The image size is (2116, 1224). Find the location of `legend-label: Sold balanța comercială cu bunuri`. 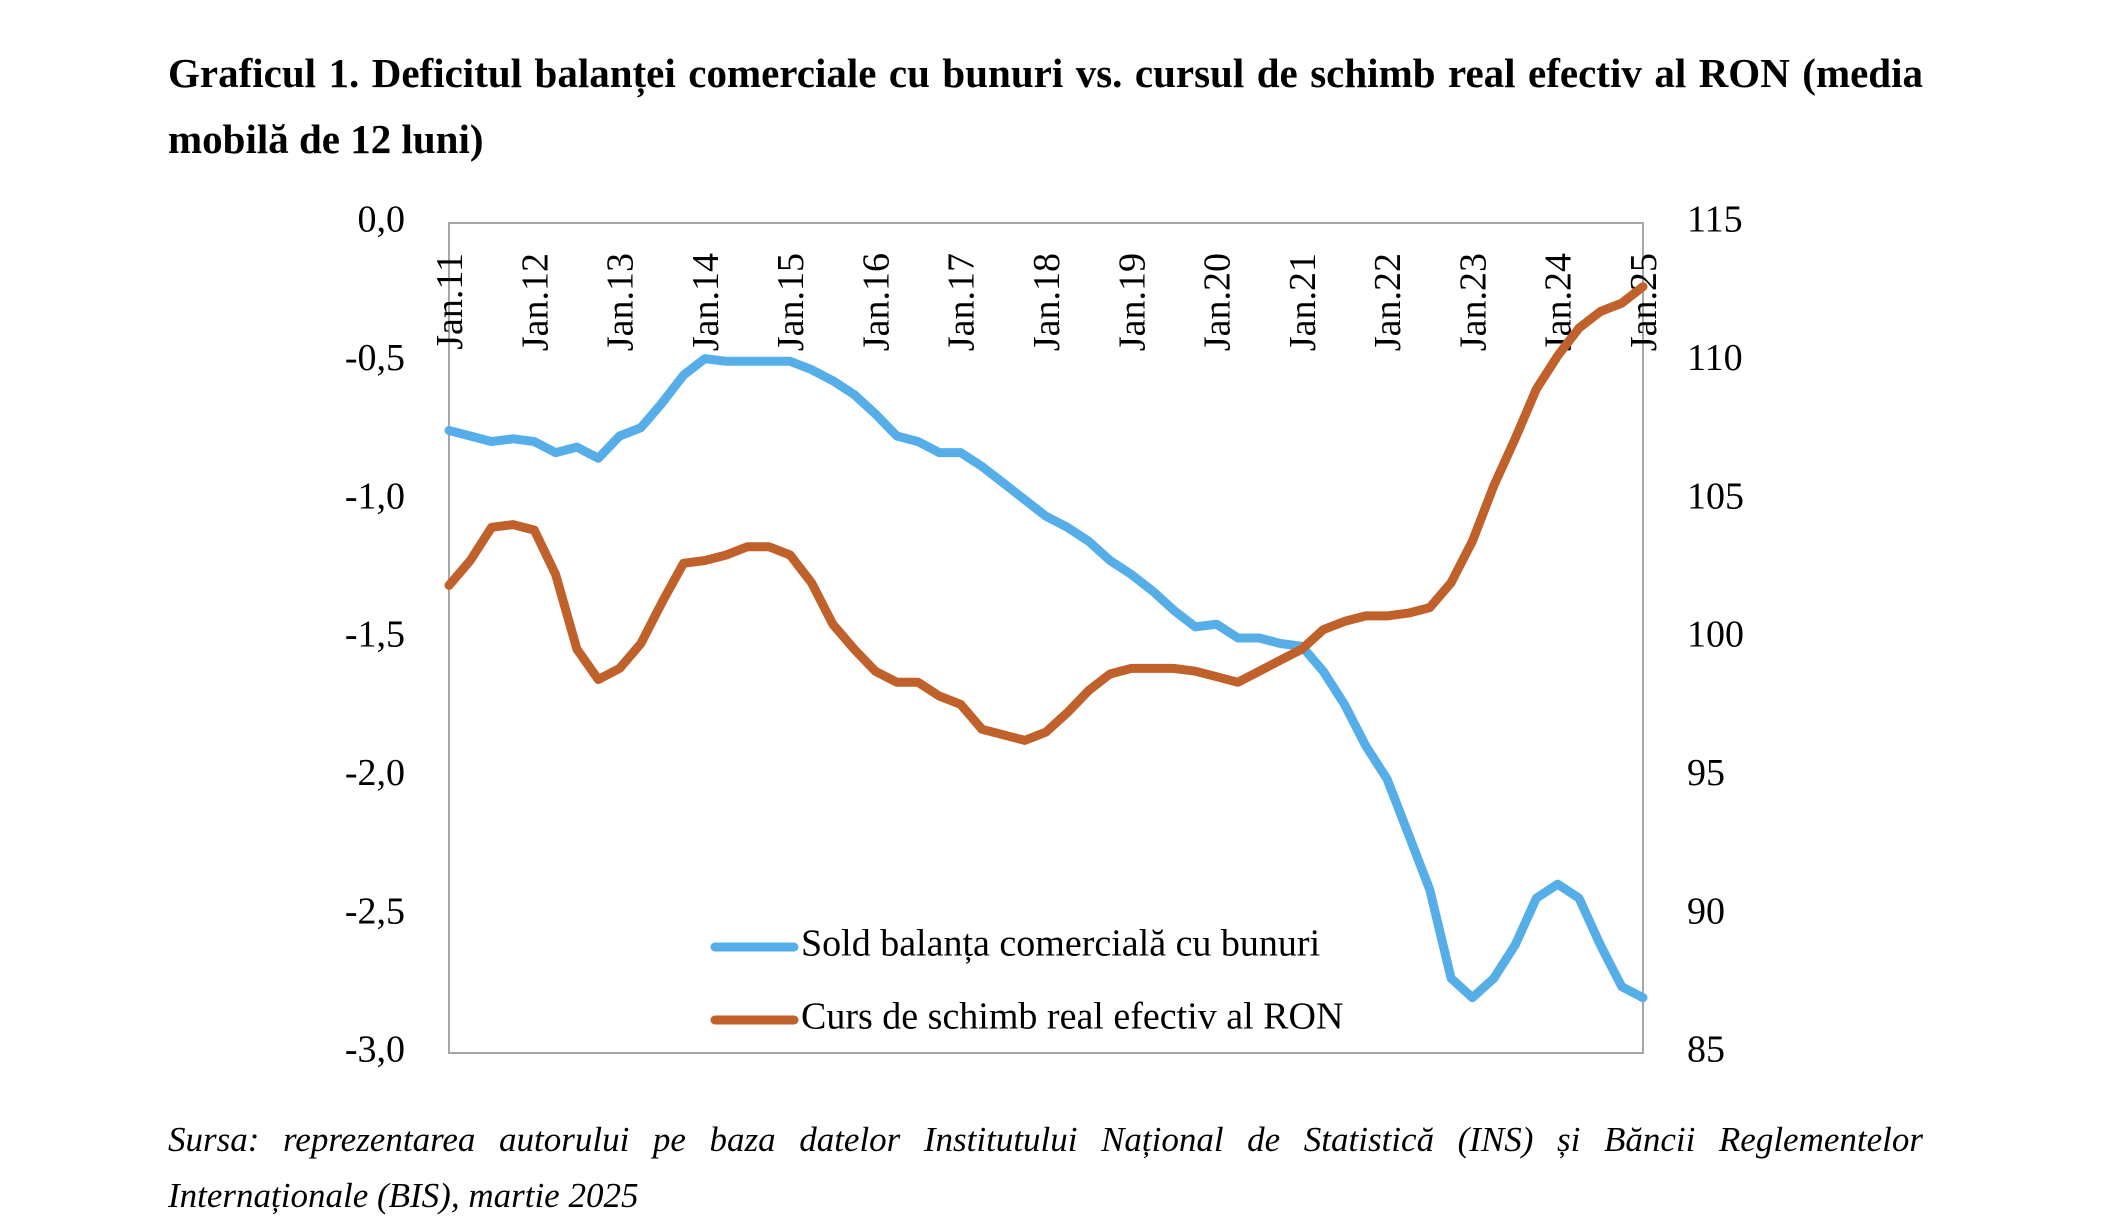

legend-label: Sold balanța comercială cu bunuri is located at coordinates (1060, 944).